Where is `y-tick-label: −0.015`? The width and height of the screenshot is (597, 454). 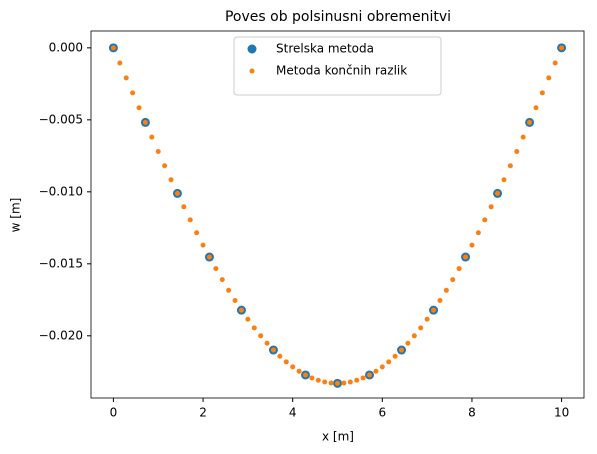 y-tick-label: −0.015 is located at coordinates (61, 263).